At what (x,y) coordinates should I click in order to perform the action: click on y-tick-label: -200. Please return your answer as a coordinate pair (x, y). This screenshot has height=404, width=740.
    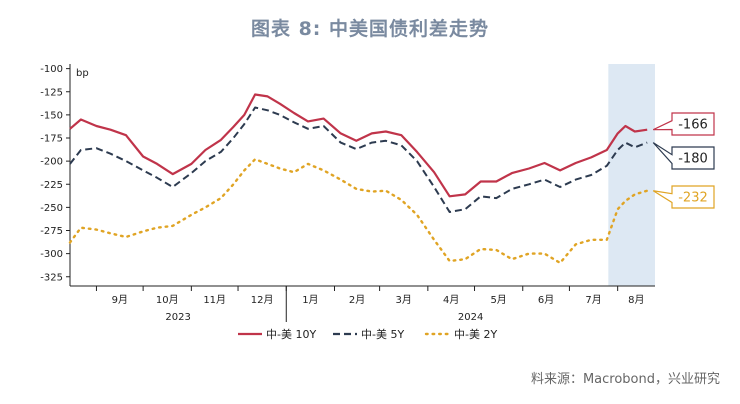
    Looking at the image, I should click on (51, 162).